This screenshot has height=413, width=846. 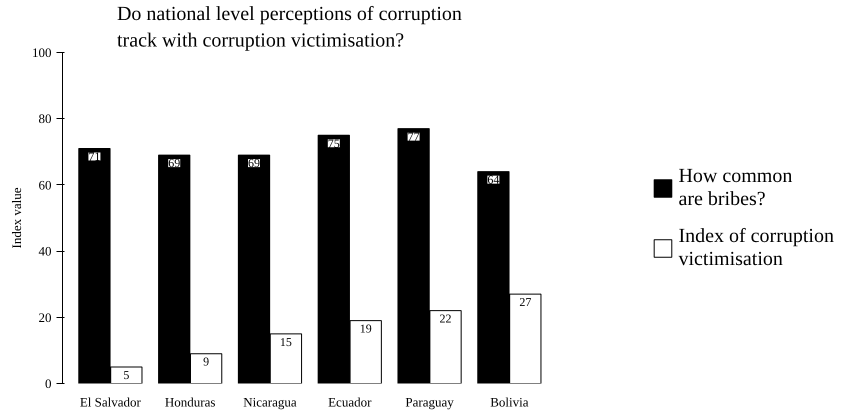 I want to click on data-label: 64, so click(x=493, y=179).